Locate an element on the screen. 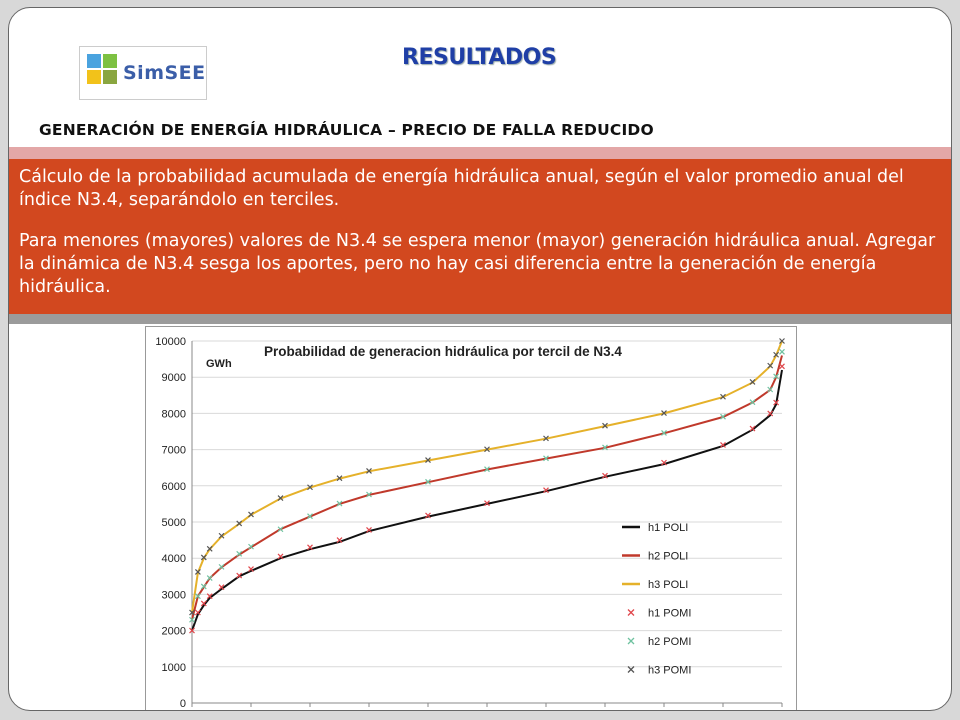 The image size is (960, 720). logo-square-yellow is located at coordinates (94, 77).